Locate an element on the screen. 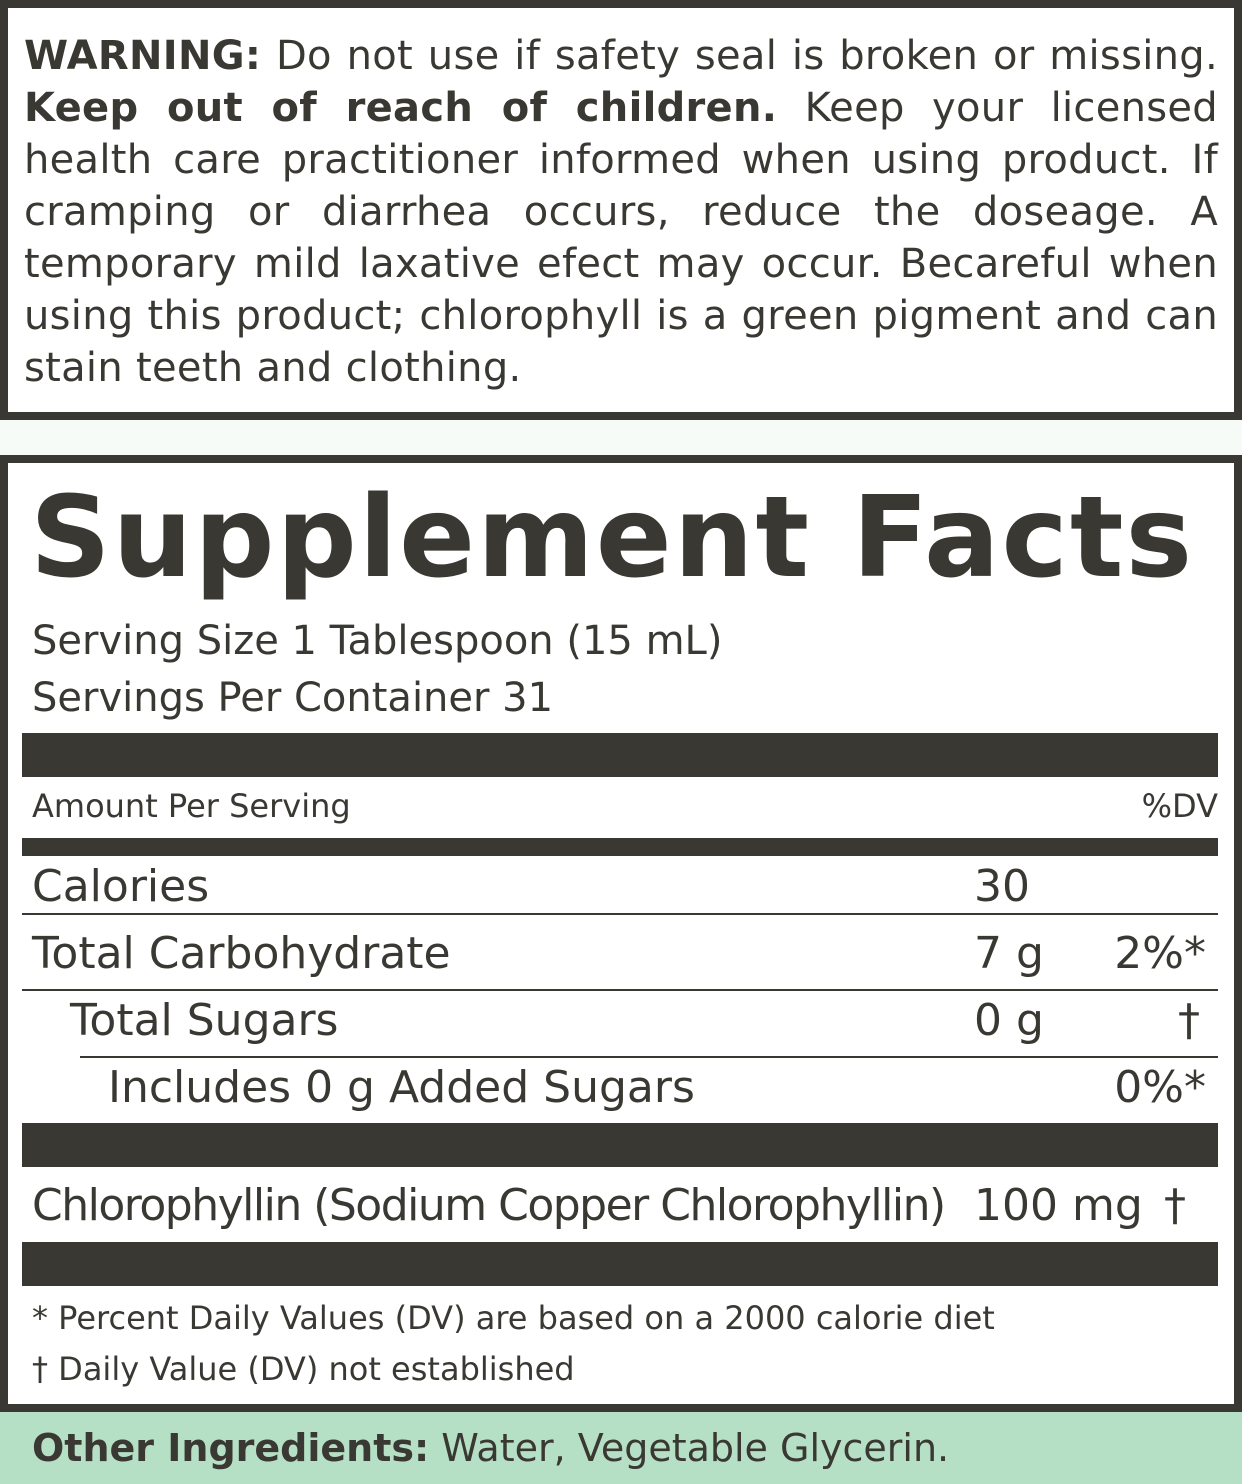 The height and width of the screenshot is (1484, 1242). warning-children: Keep out of reach of children. is located at coordinates (401, 108).